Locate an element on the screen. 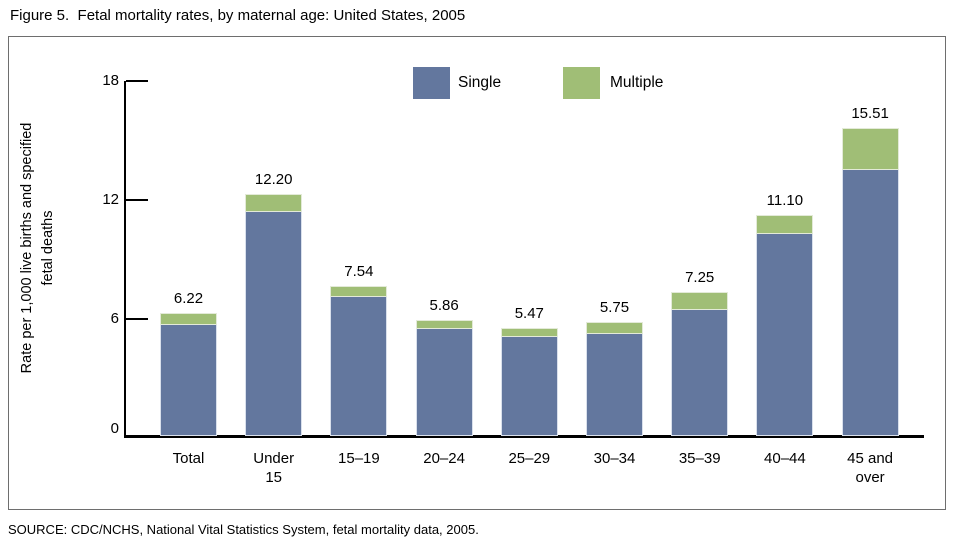  x-axis-category-label: 45 and over is located at coordinates (870, 468).